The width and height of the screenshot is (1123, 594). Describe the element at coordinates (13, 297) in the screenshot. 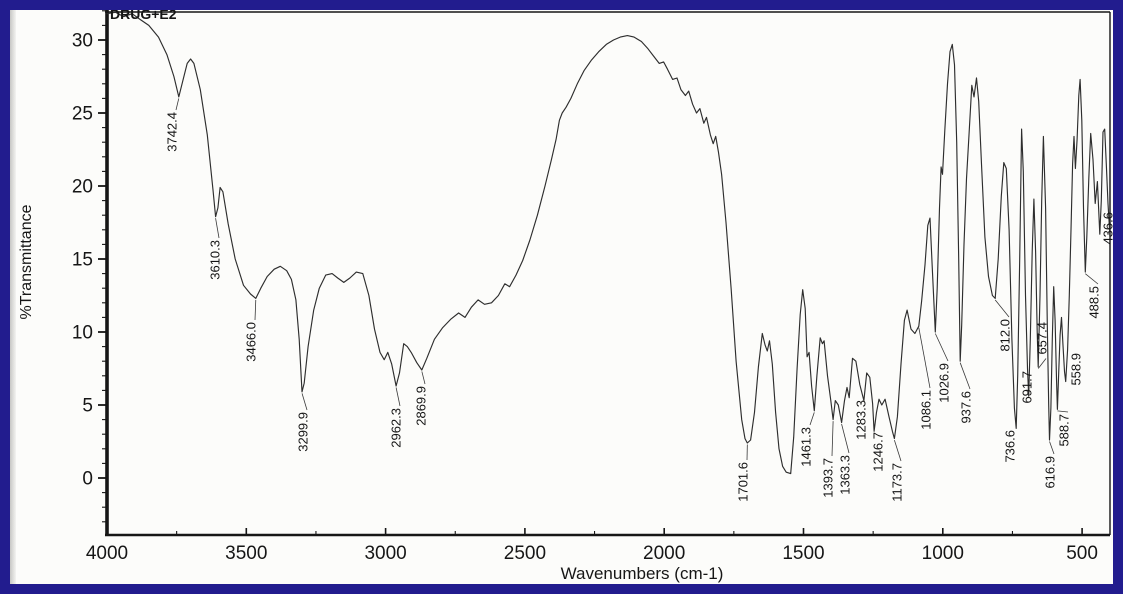

I see `scan-page-edge` at that location.